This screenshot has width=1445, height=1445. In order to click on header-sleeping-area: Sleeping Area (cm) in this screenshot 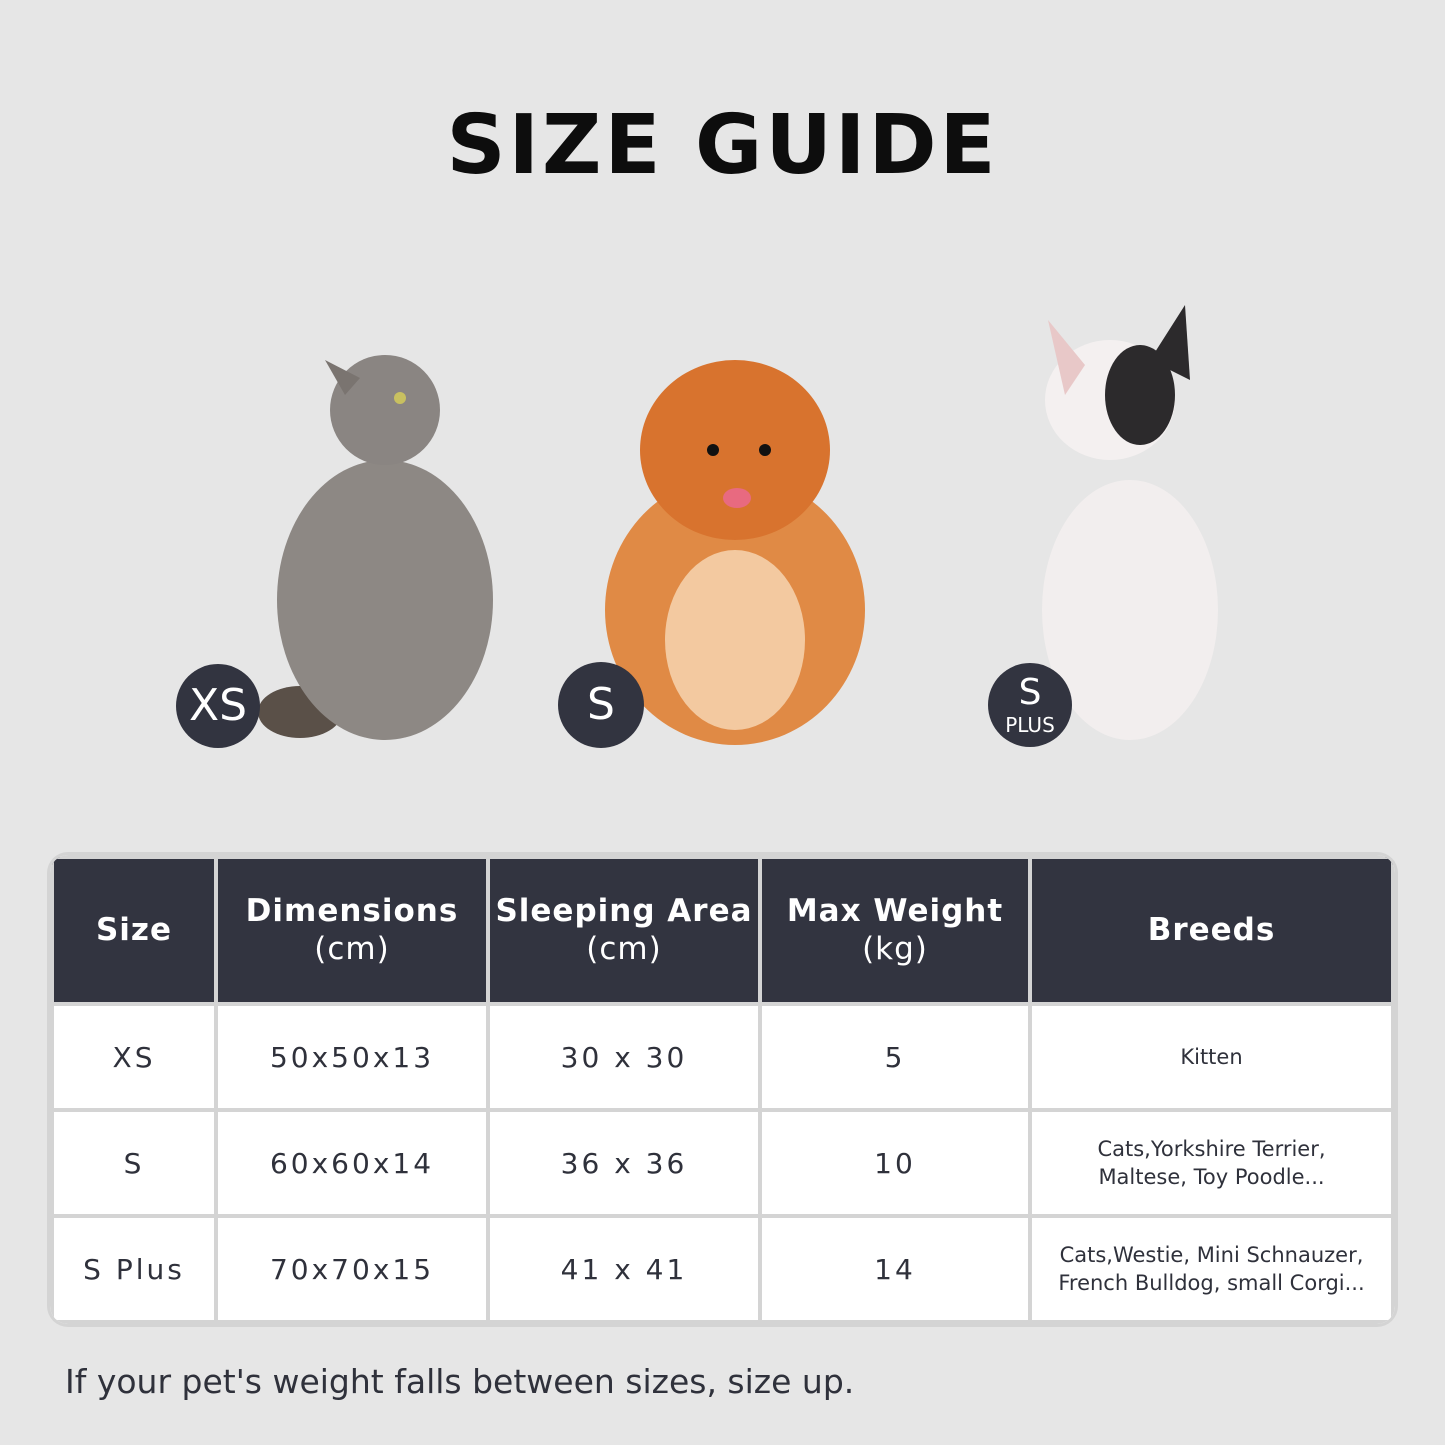, I will do `click(624, 930)`.